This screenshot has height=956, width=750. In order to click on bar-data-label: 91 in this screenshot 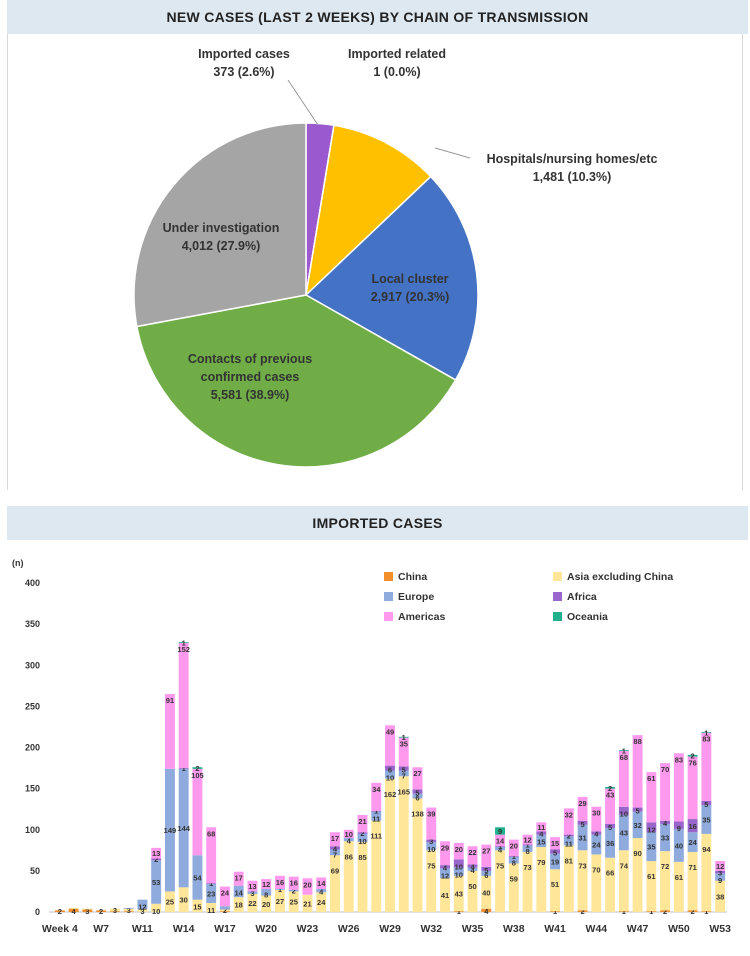, I will do `click(170, 700)`.